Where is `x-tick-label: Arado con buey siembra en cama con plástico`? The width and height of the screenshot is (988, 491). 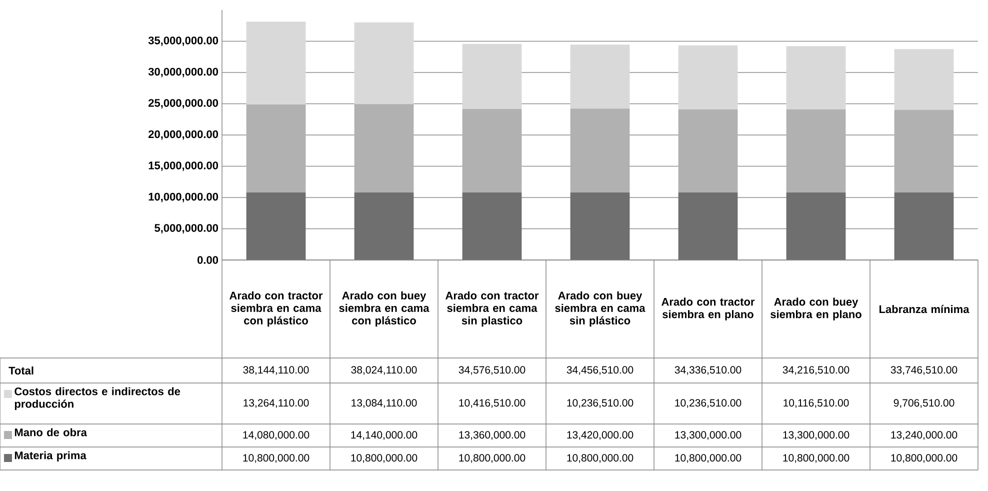
x-tick-label: Arado con buey siembra en cama con plástico is located at coordinates (384, 309).